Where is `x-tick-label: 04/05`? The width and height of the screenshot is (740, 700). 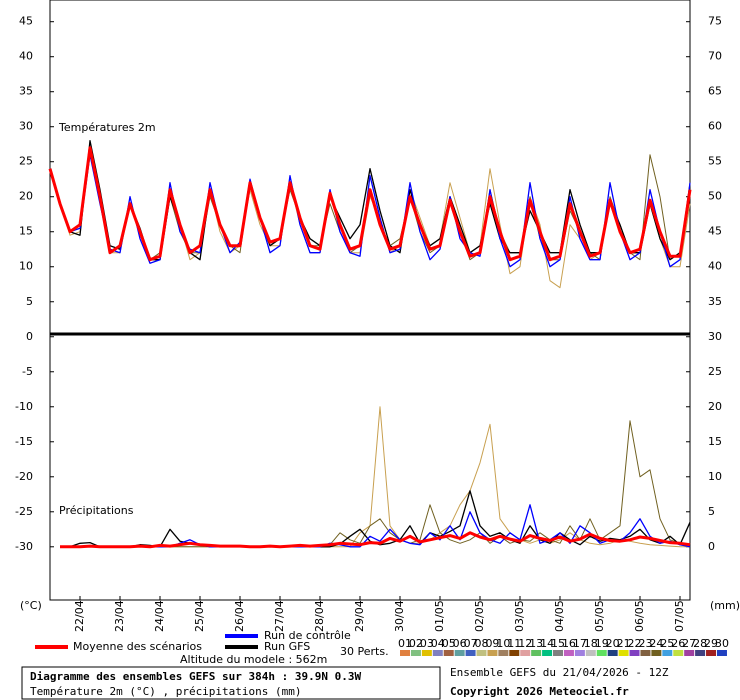 x-tick-label: 04/05 is located at coordinates (559, 616).